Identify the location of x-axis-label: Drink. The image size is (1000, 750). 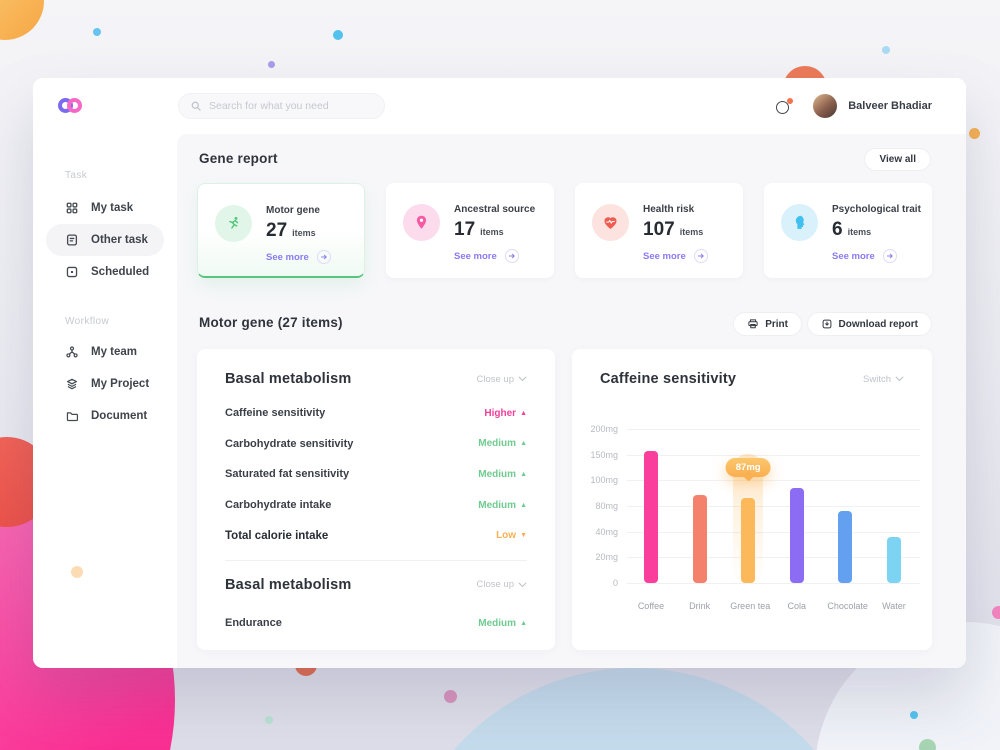
(700, 606).